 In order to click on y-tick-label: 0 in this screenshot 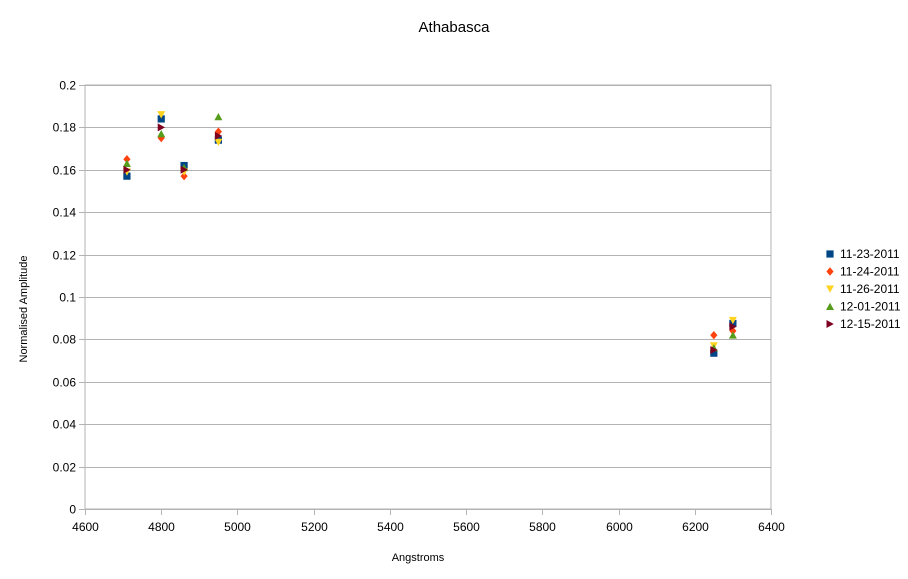, I will do `click(72, 510)`.